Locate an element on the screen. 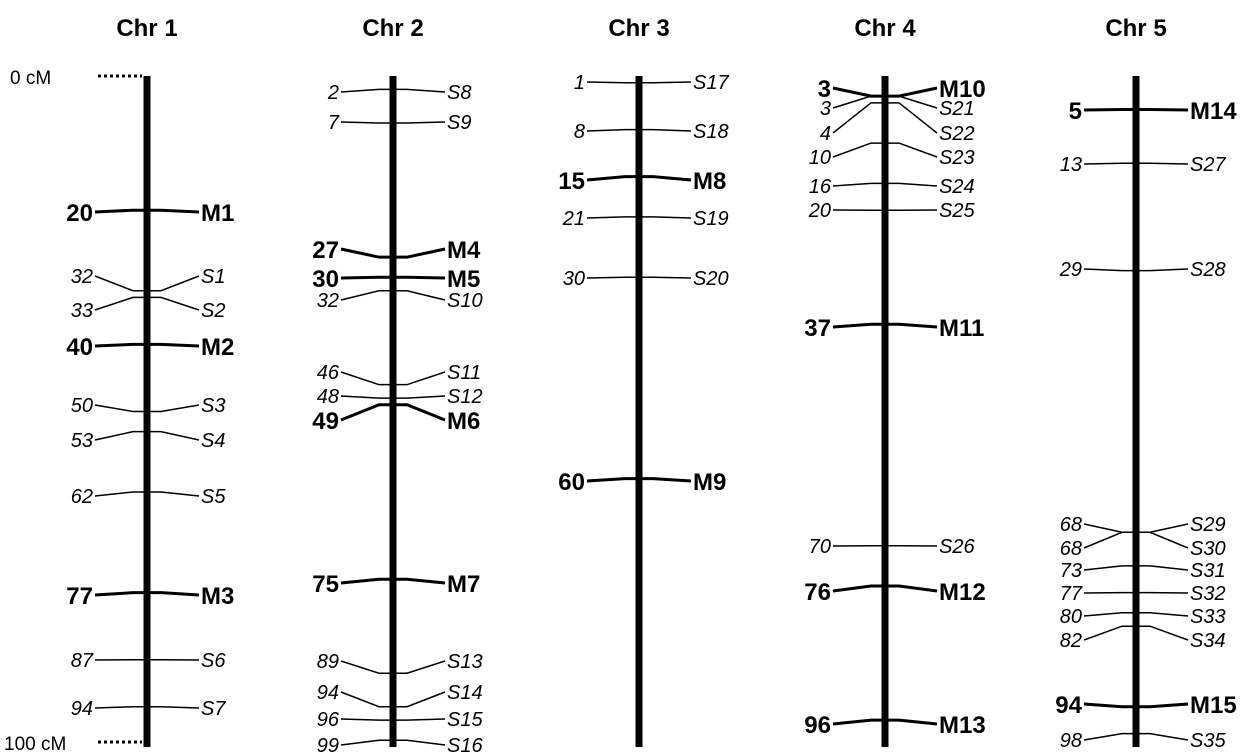  marker-name: M14 is located at coordinates (1213, 111).